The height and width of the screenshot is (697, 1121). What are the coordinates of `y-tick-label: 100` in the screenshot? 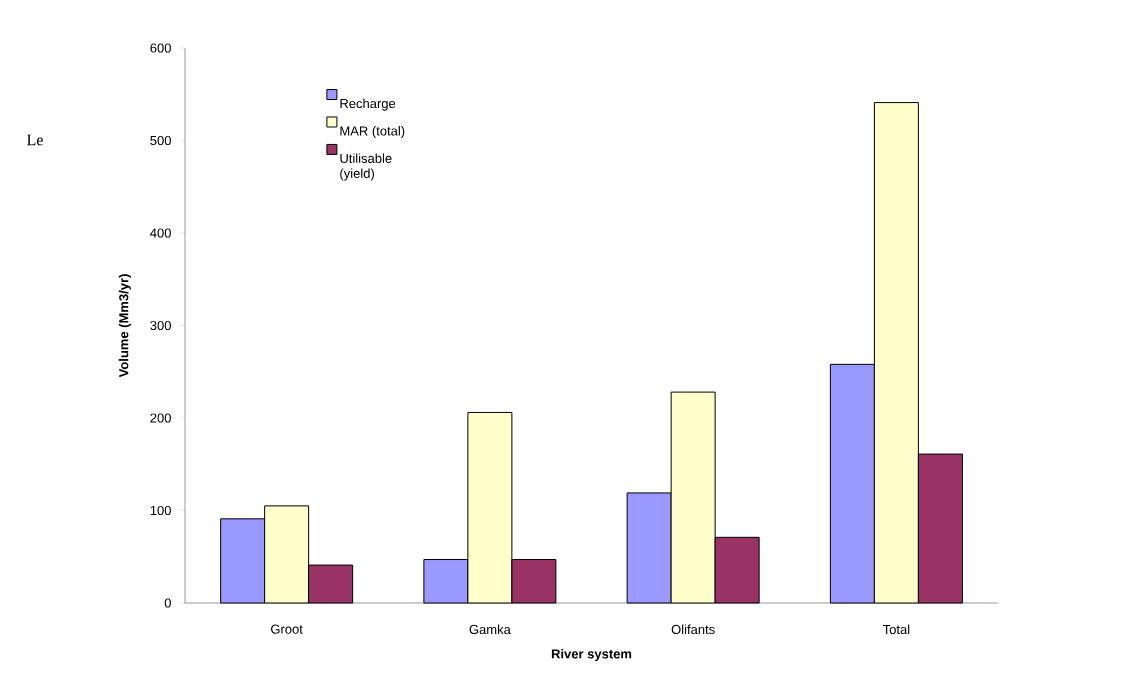 It's located at (160, 510).